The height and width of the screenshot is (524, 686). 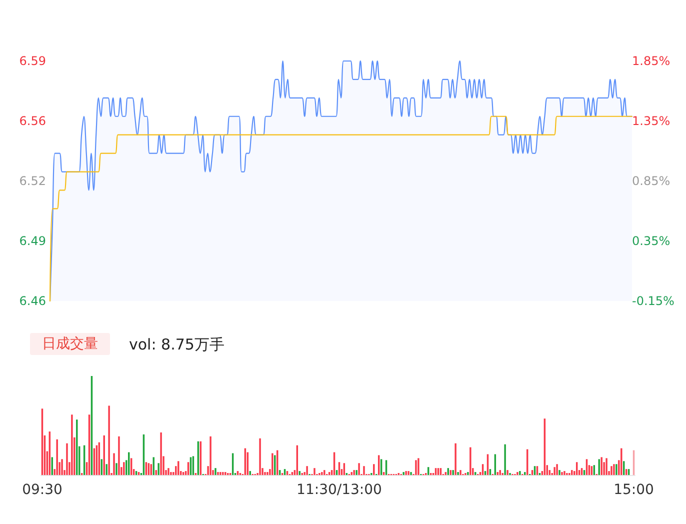 I want to click on y-tick-label: 6.46, so click(x=32, y=301).